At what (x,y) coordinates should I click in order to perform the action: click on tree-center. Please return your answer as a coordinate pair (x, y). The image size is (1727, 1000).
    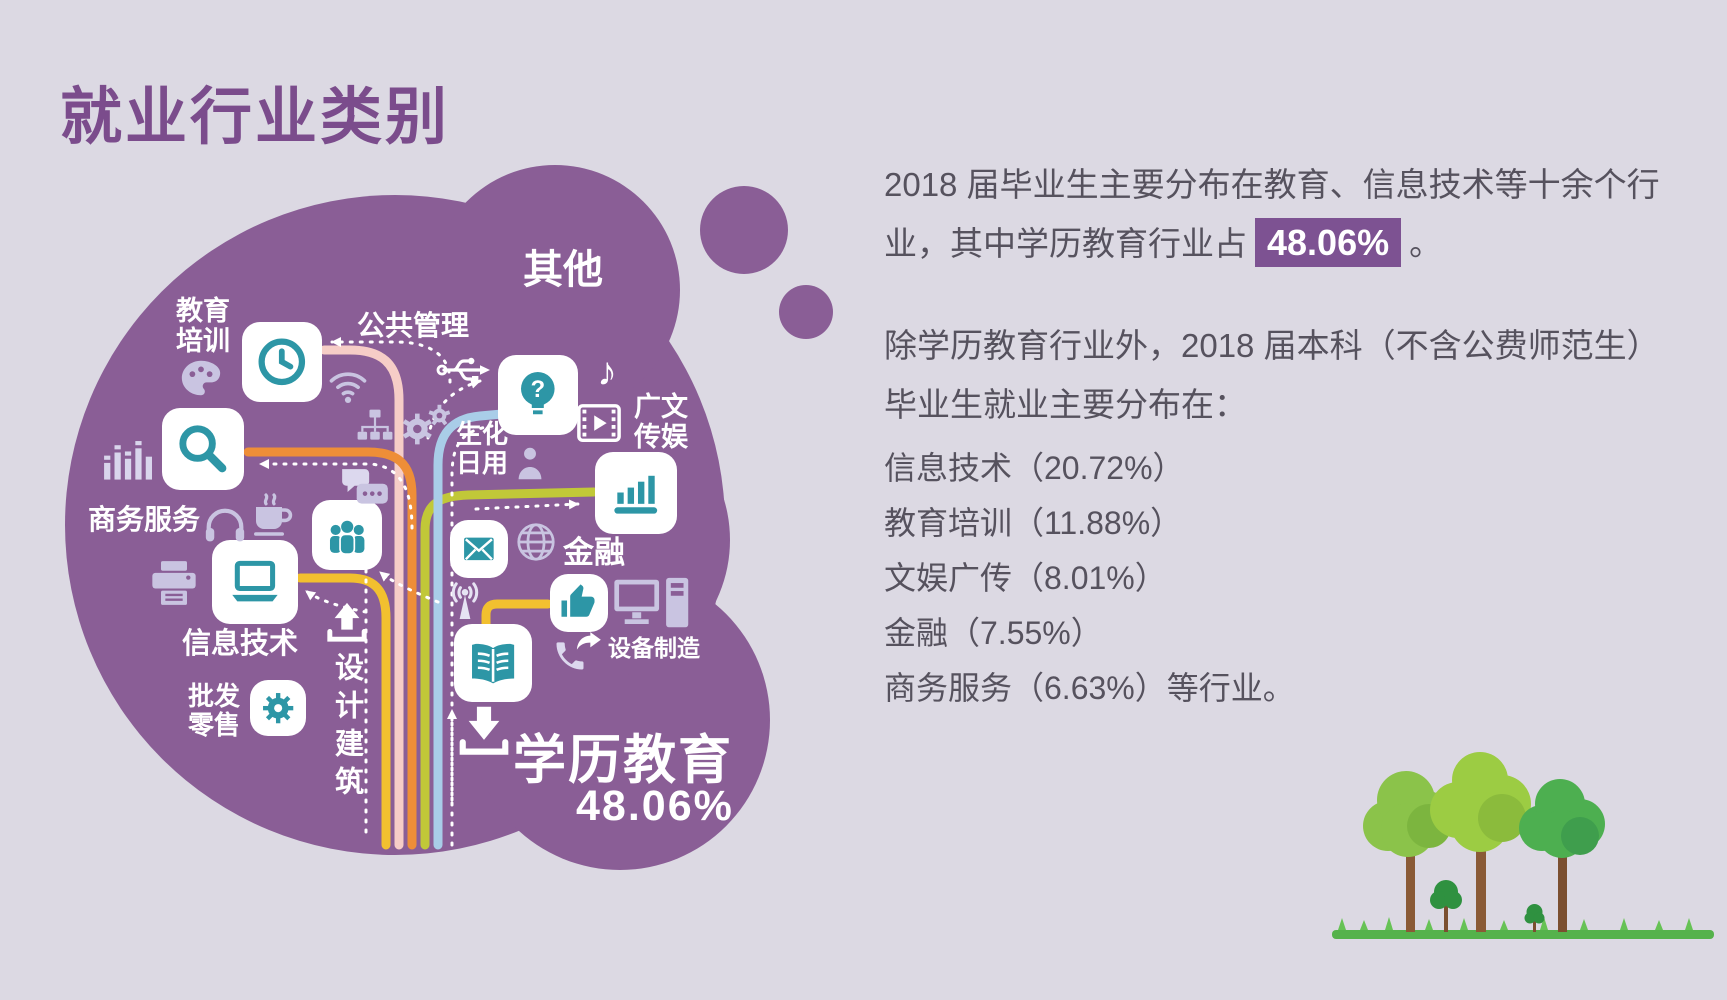
    Looking at the image, I should click on (1480, 842).